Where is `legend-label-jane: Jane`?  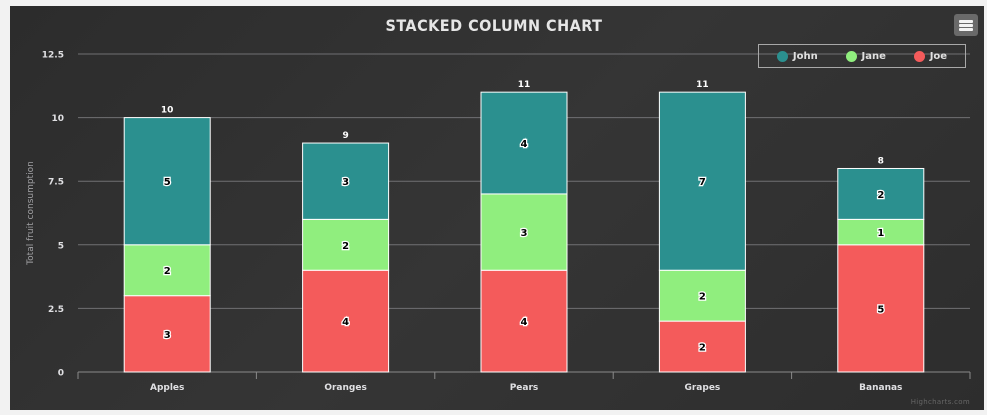 legend-label-jane: Jane is located at coordinates (873, 56).